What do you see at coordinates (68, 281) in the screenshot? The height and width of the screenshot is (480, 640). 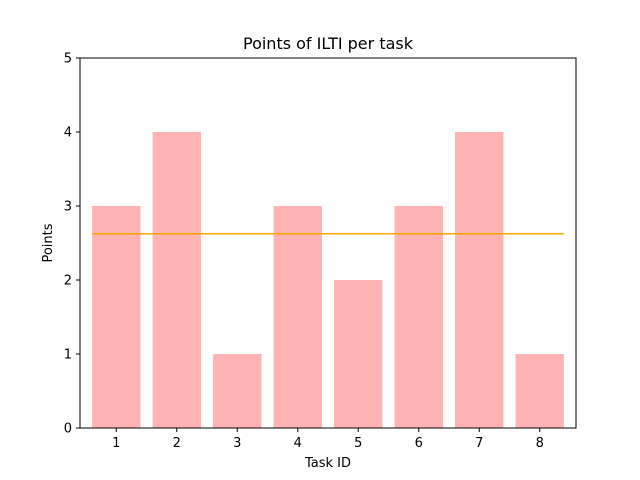 I see `y-tick-label: 2` at bounding box center [68, 281].